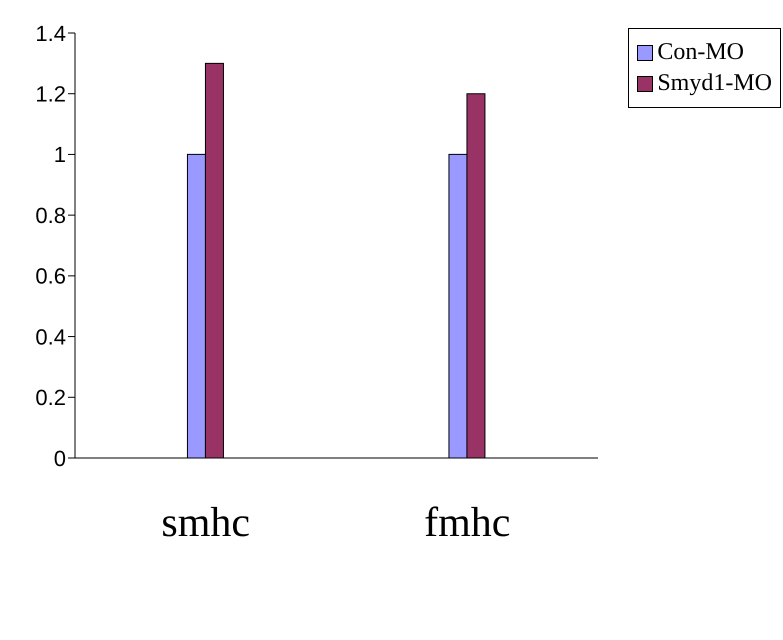 The image size is (783, 640). I want to click on y-tick-label: 0.2, so click(50, 397).